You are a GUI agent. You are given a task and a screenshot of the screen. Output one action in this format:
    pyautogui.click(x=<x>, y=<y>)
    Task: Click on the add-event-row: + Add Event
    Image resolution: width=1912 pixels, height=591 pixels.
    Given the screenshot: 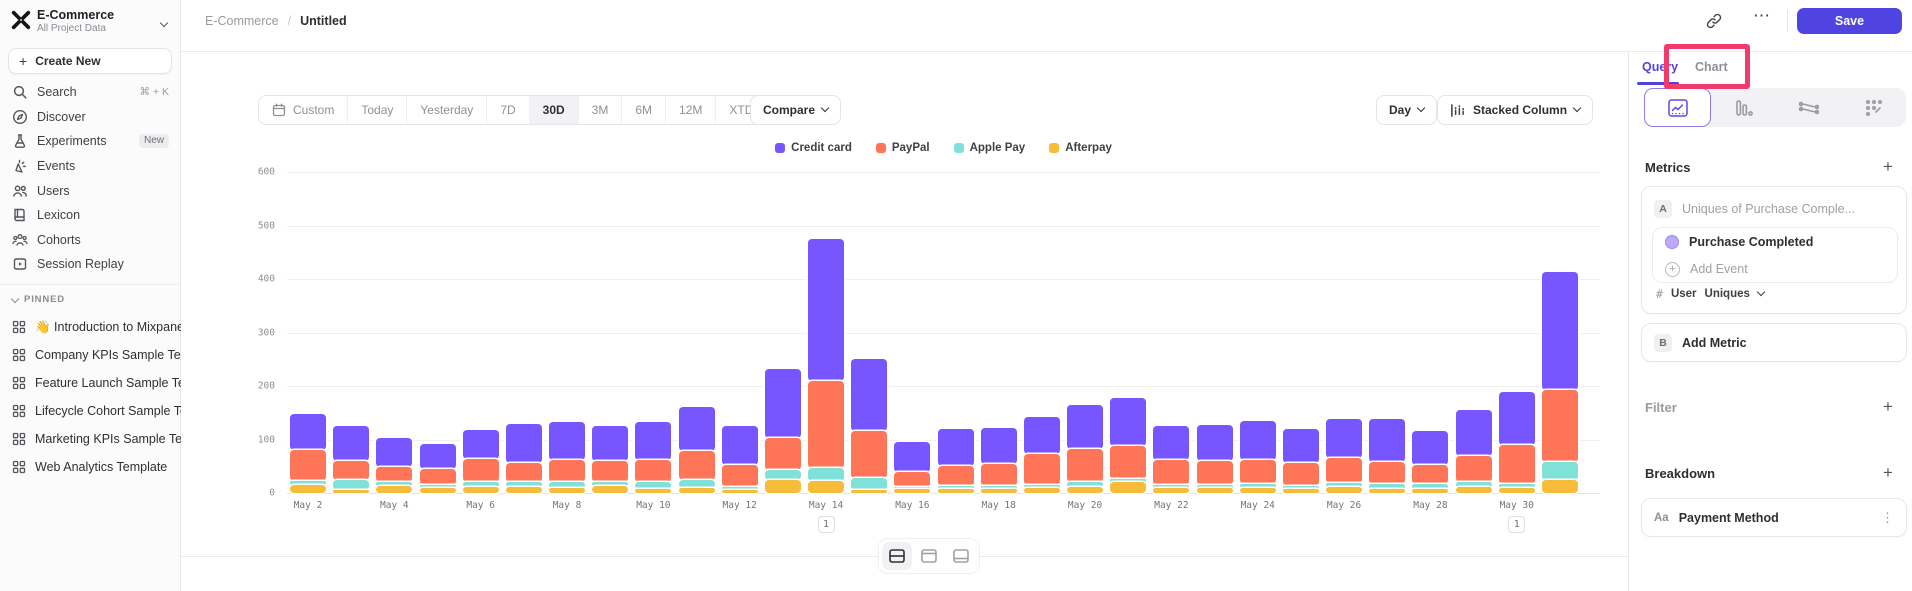 What is the action you would take?
    pyautogui.click(x=1775, y=269)
    